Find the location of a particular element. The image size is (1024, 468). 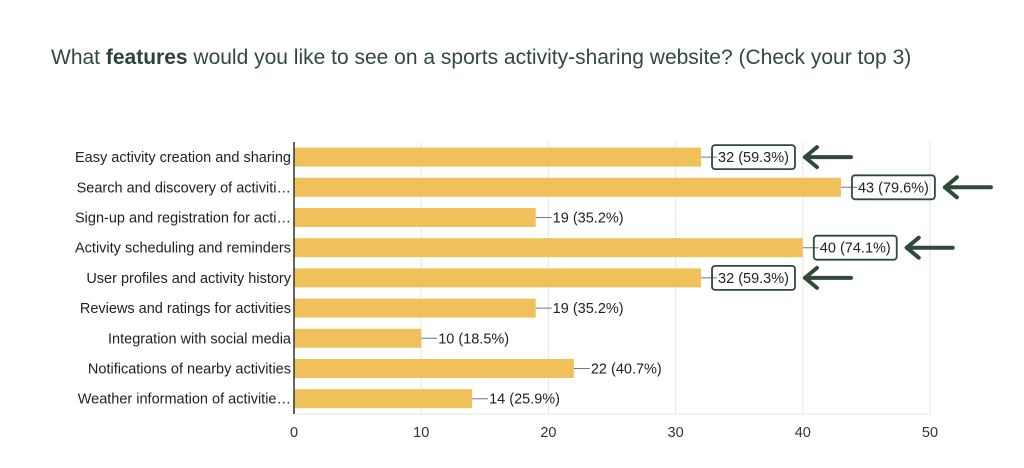

data-label-4: 32 (59.3%) is located at coordinates (753, 279).